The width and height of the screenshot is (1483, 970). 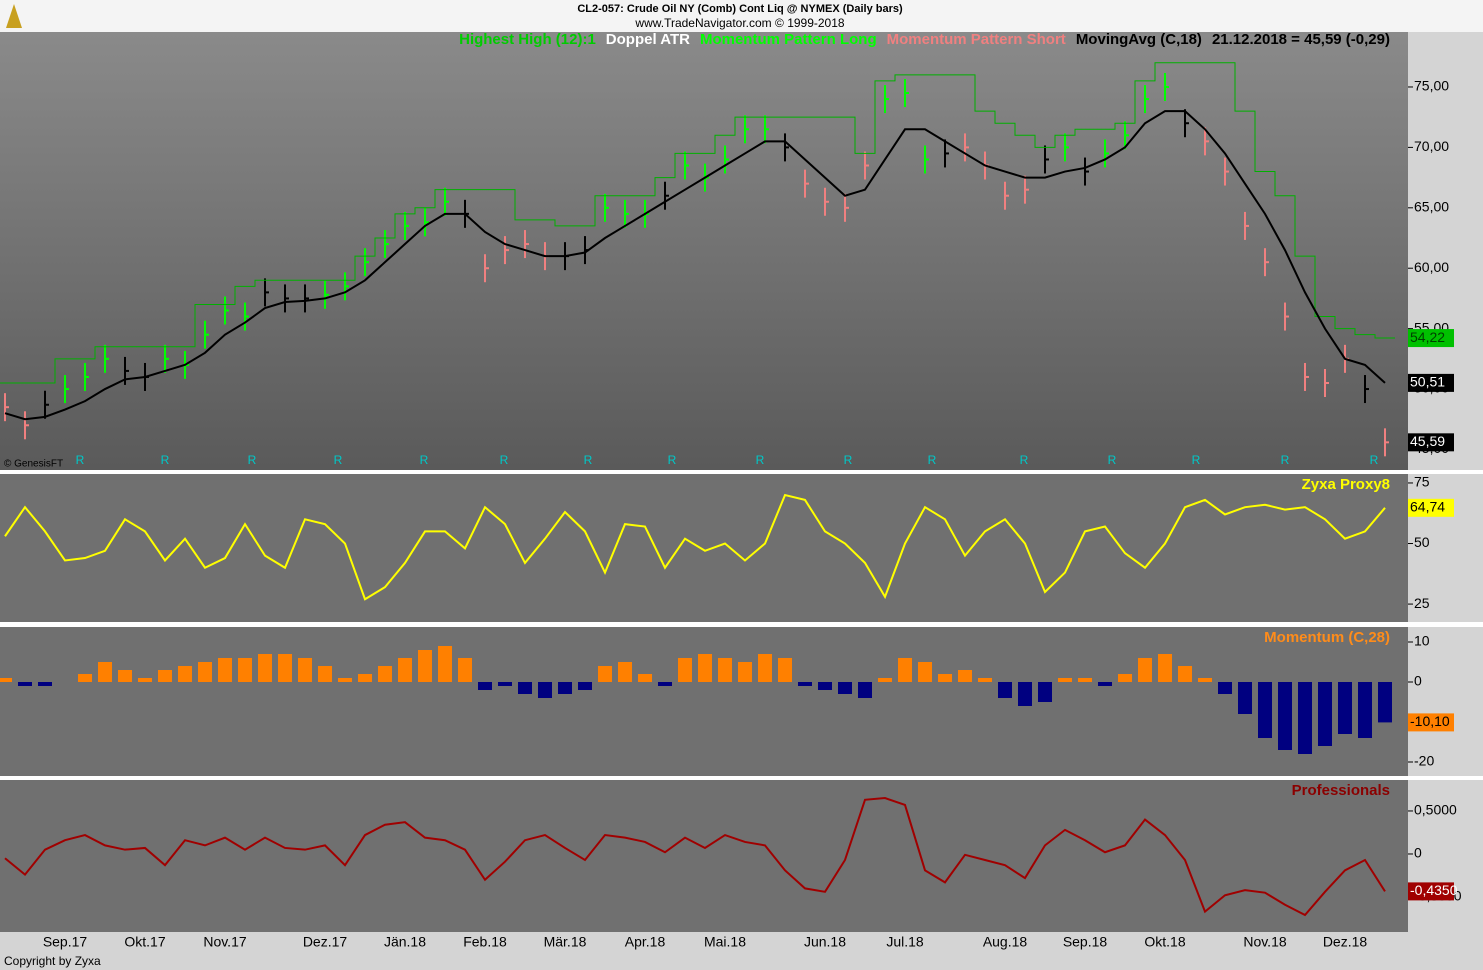 What do you see at coordinates (33, 464) in the screenshot?
I see `source: © GenesisFT` at bounding box center [33, 464].